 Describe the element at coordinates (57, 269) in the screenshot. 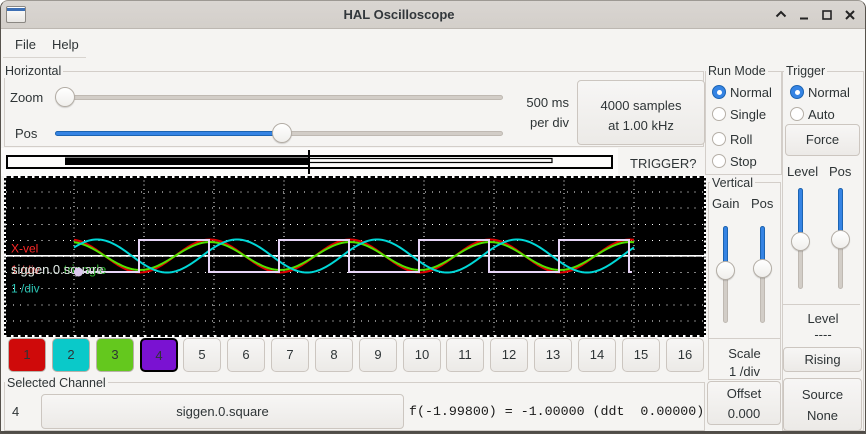

I see `svg-text: siggen.0.square` at that location.